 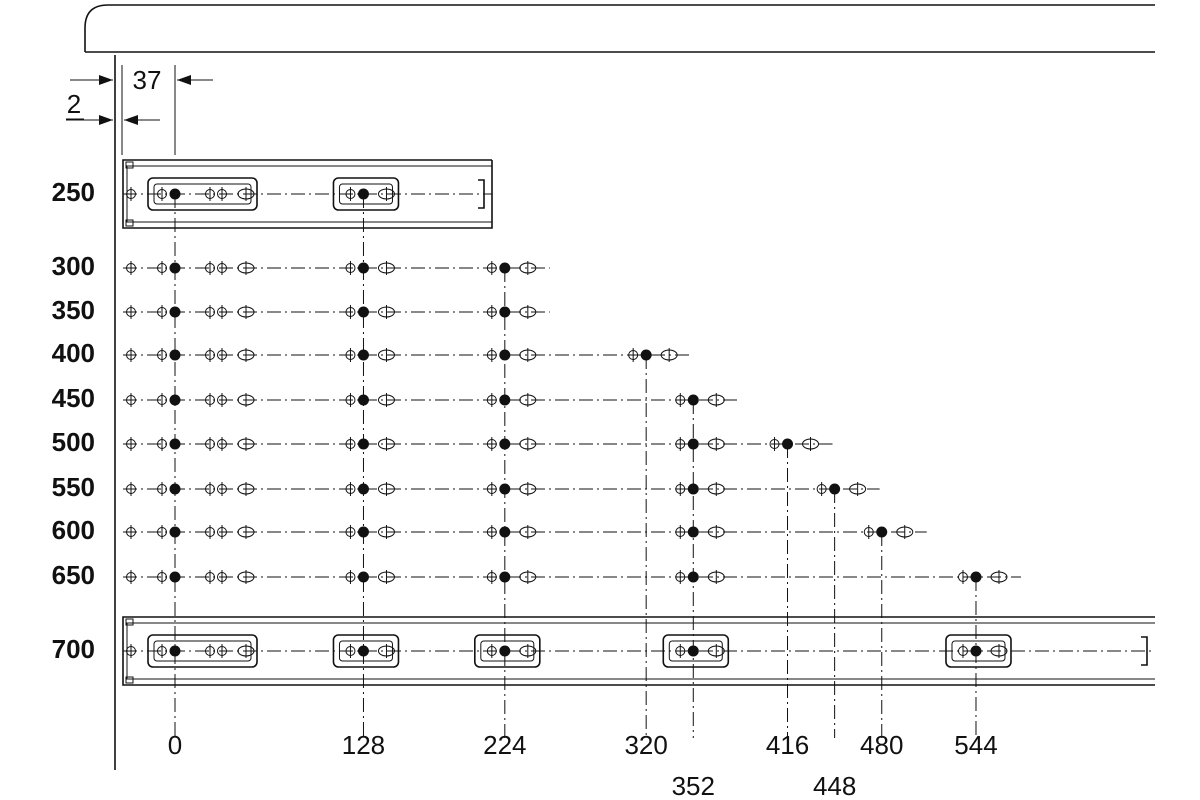 I want to click on dimension, so click(x=139, y=110).